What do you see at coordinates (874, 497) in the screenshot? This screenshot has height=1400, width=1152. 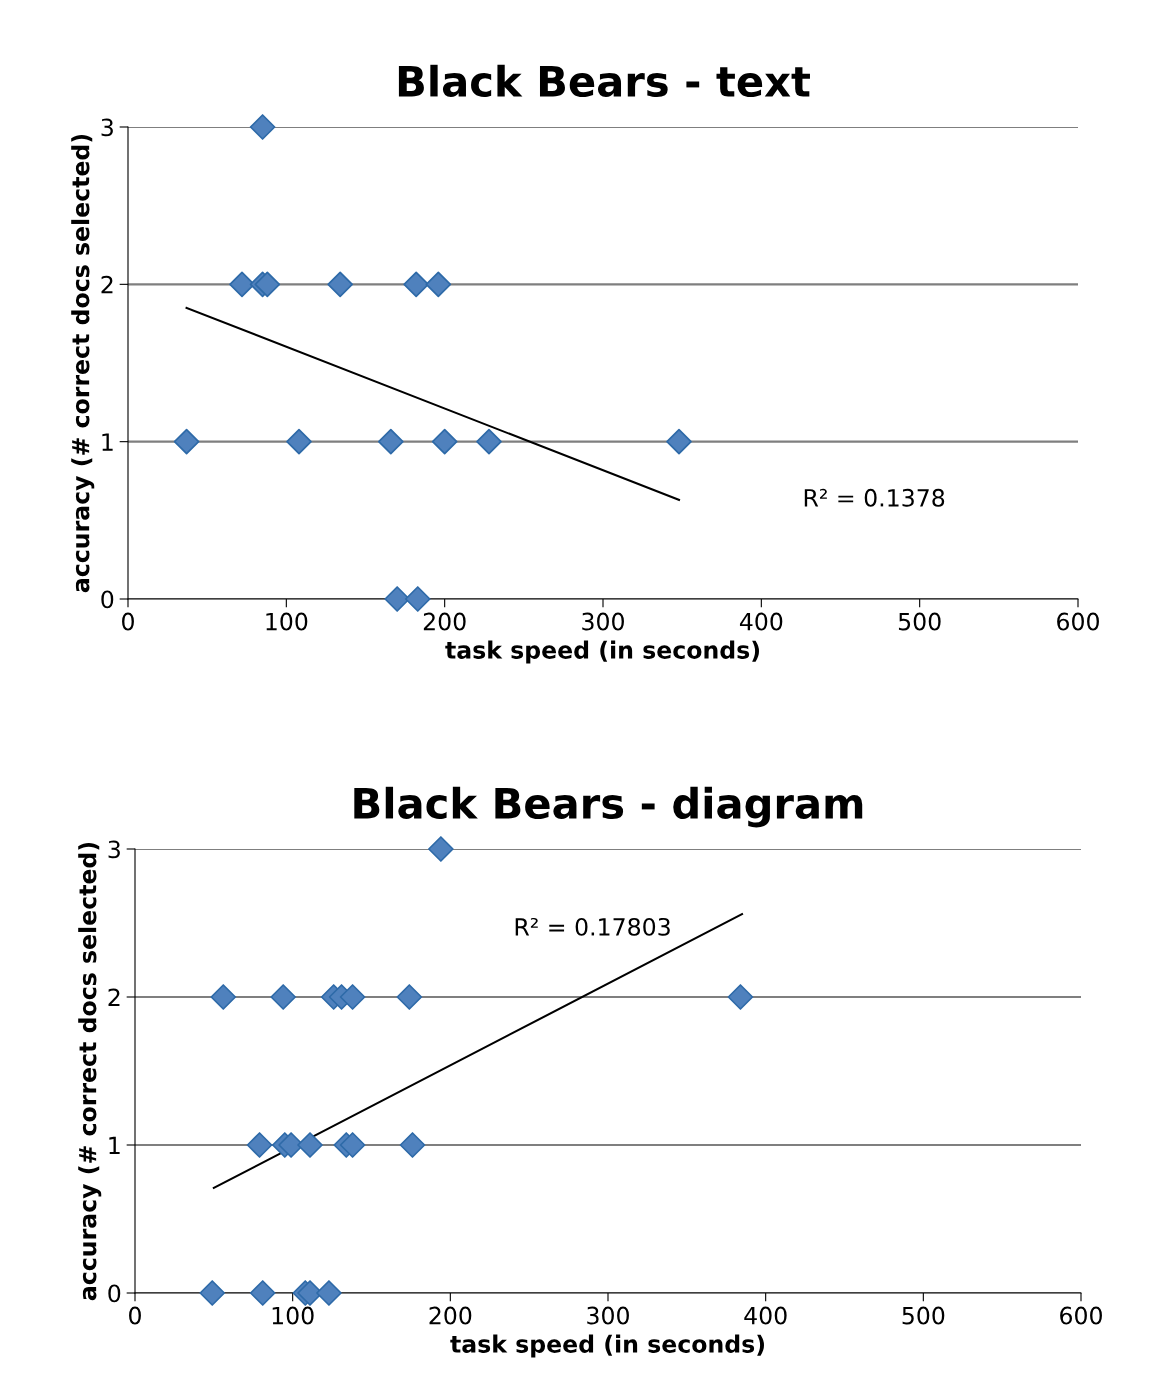 I see `annotation: R² = 0.1378` at bounding box center [874, 497].